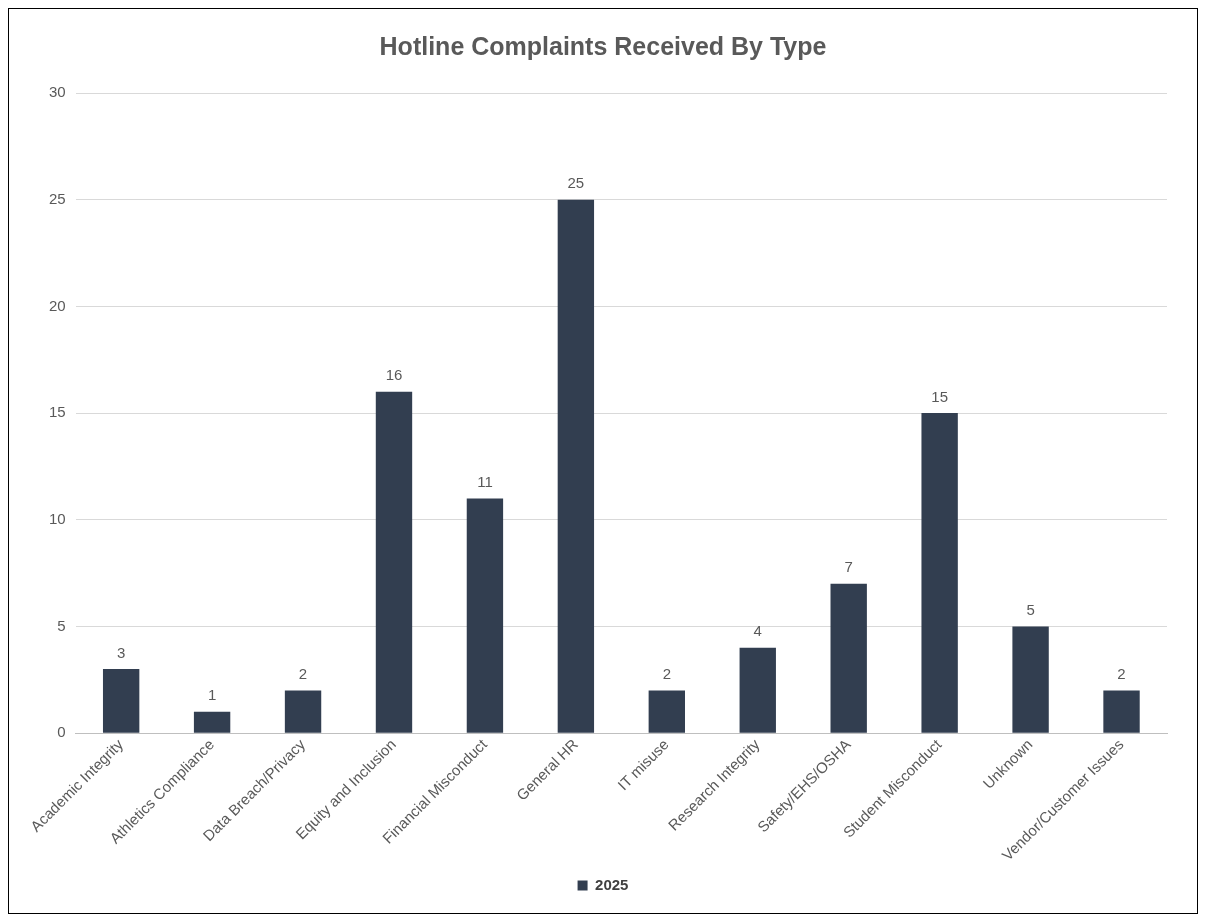  What do you see at coordinates (57, 92) in the screenshot?
I see `y-tick-label: 30` at bounding box center [57, 92].